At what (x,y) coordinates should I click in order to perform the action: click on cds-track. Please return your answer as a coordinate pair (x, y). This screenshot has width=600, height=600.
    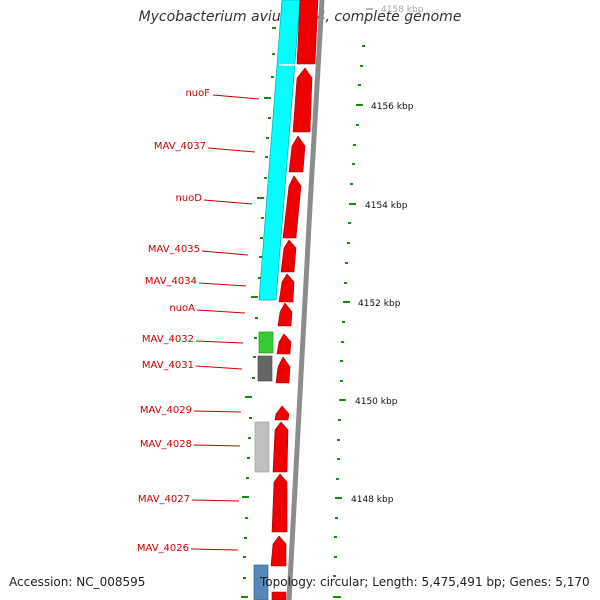
    Looking at the image, I should click on (294, 300).